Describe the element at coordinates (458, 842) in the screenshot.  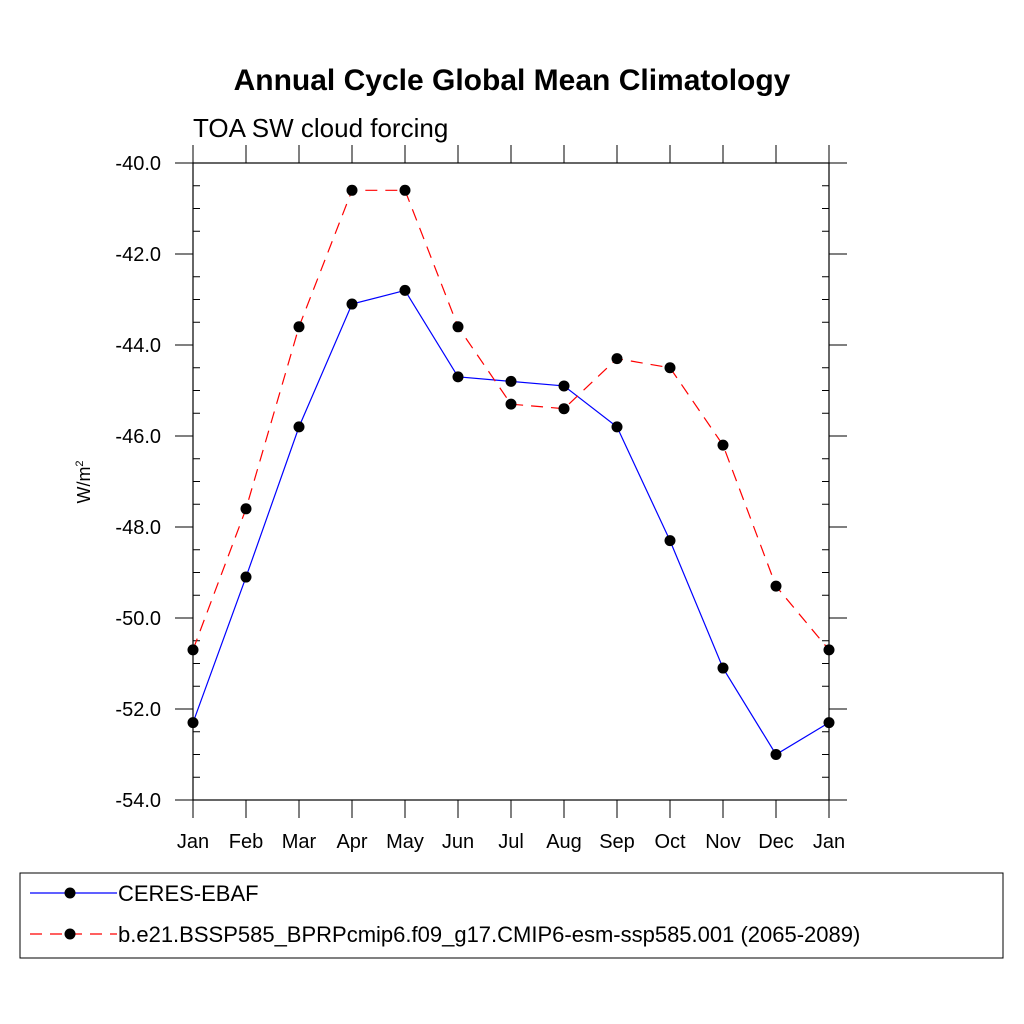
I see `x-tick-label: Jun` at that location.